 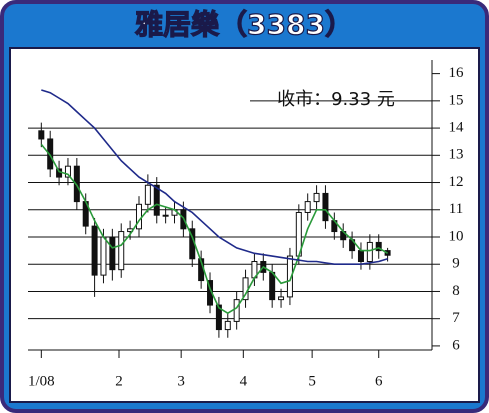 I want to click on x-tick-label: 4, so click(x=244, y=381).